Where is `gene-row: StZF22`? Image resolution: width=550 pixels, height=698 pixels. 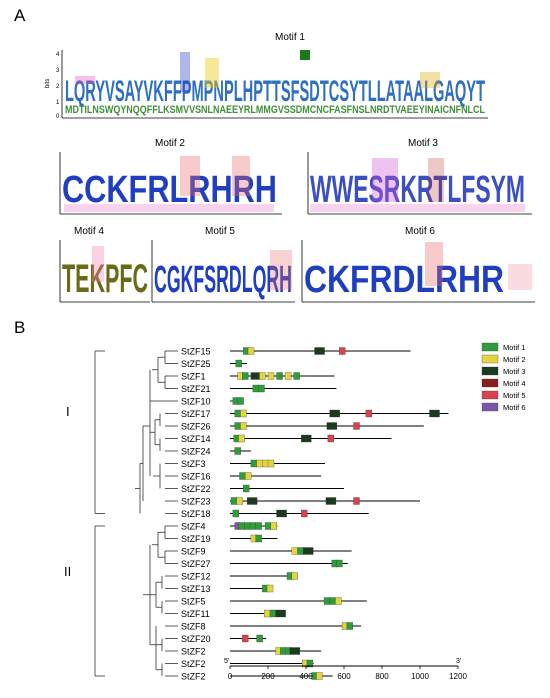 gene-row: StZF22 is located at coordinates (262, 489).